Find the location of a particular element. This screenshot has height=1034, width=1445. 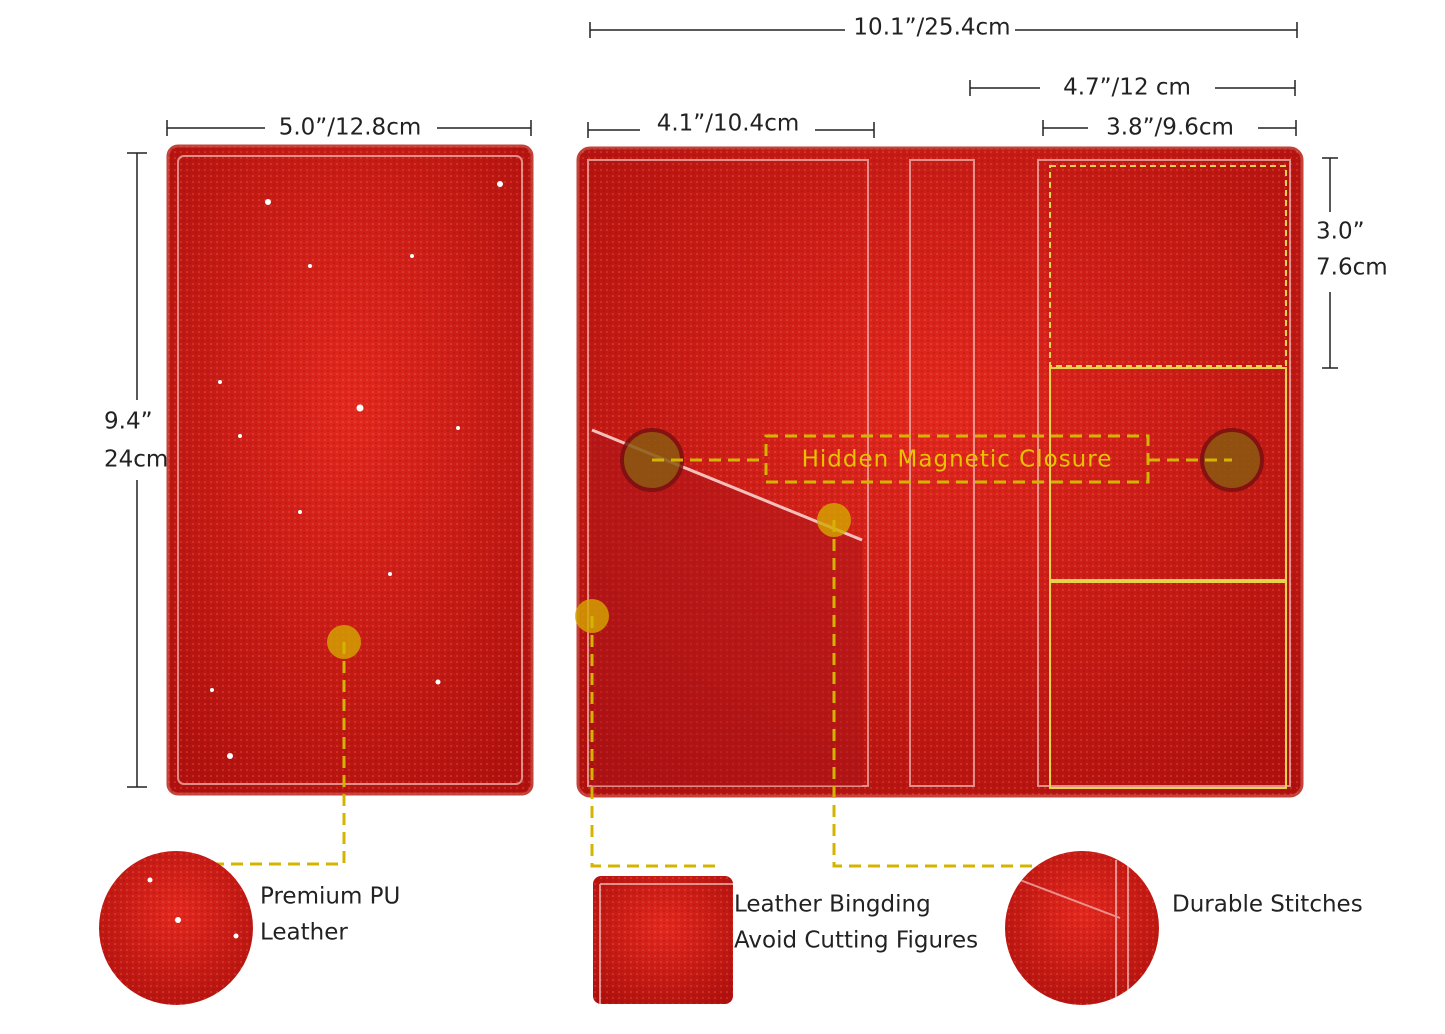

callout-label: Leather Bingding is located at coordinates (832, 905).